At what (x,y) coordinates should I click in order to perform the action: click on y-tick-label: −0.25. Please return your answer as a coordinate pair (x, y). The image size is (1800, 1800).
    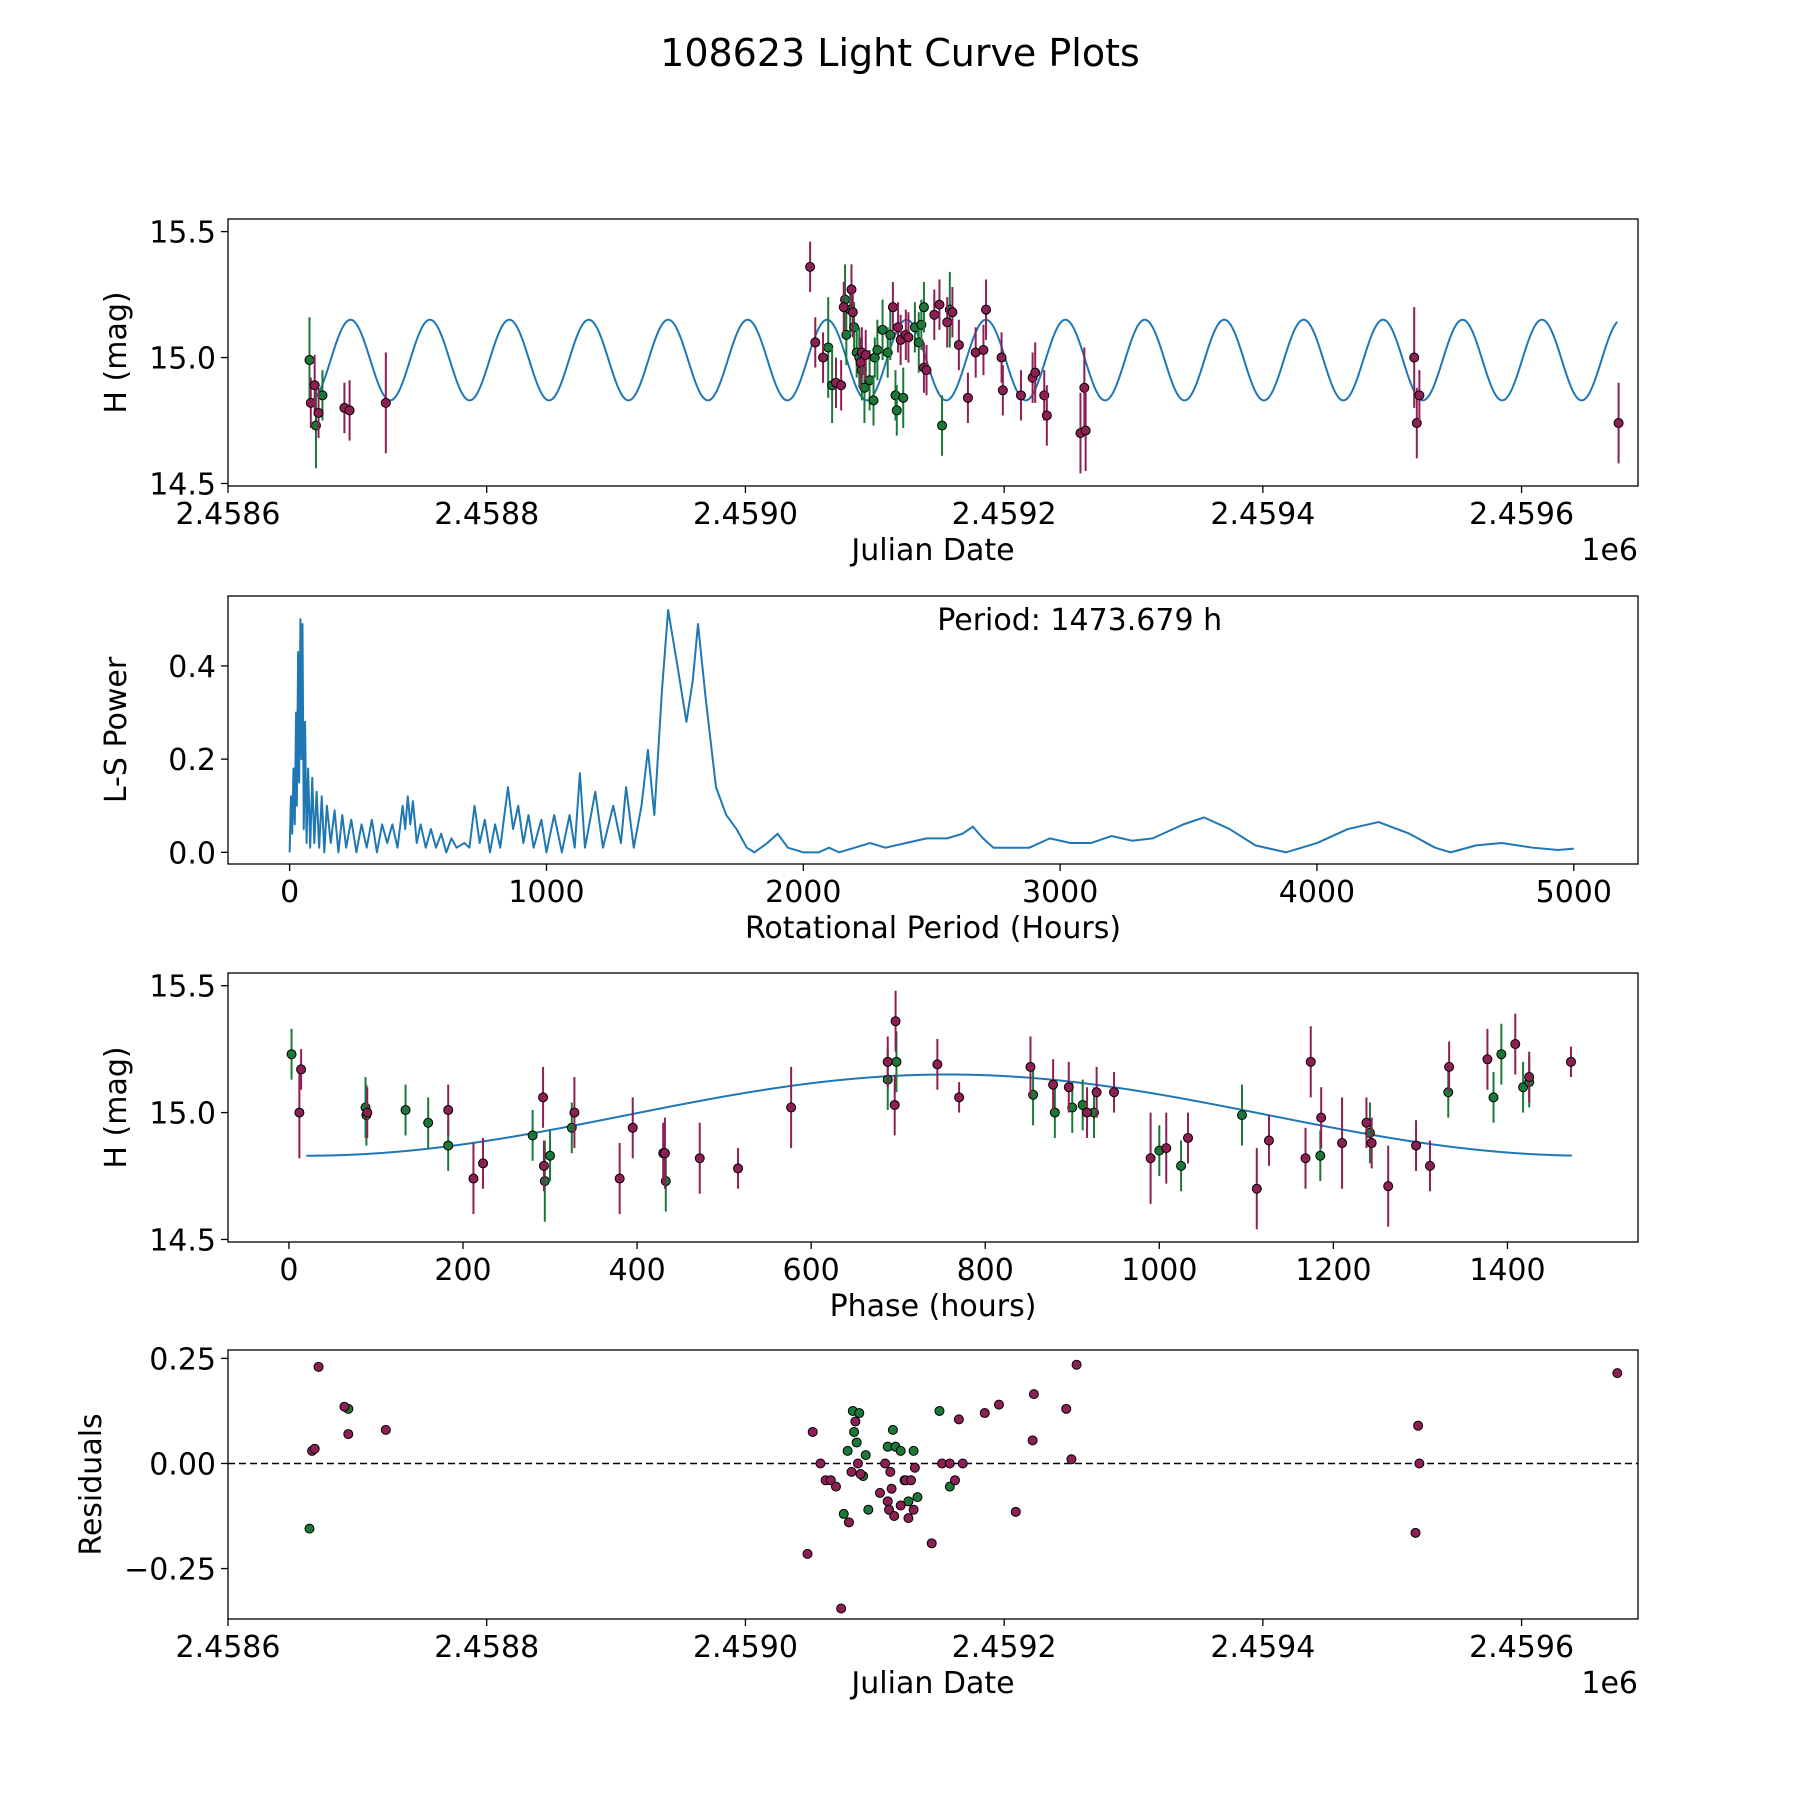
    Looking at the image, I should click on (170, 1570).